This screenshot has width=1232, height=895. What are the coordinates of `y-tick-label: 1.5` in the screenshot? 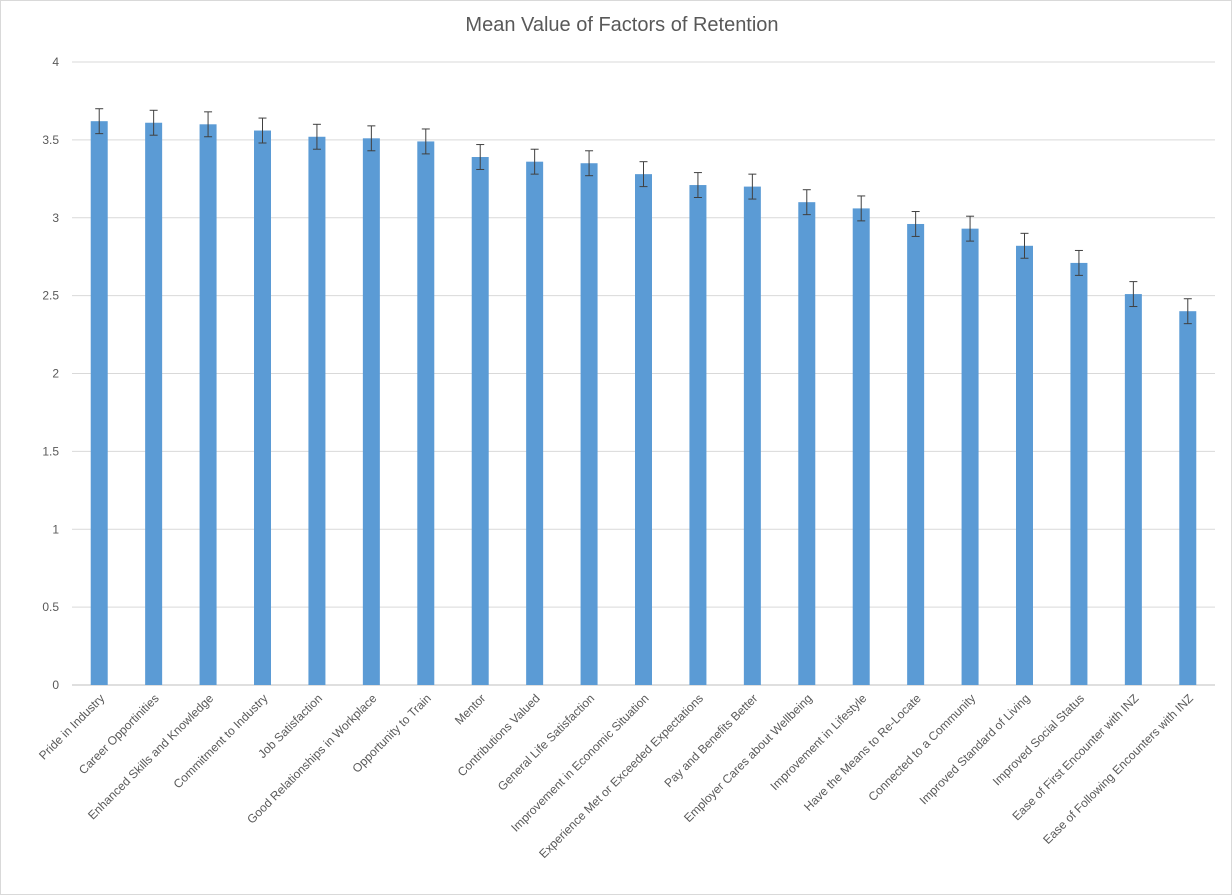 It's located at (50, 451).